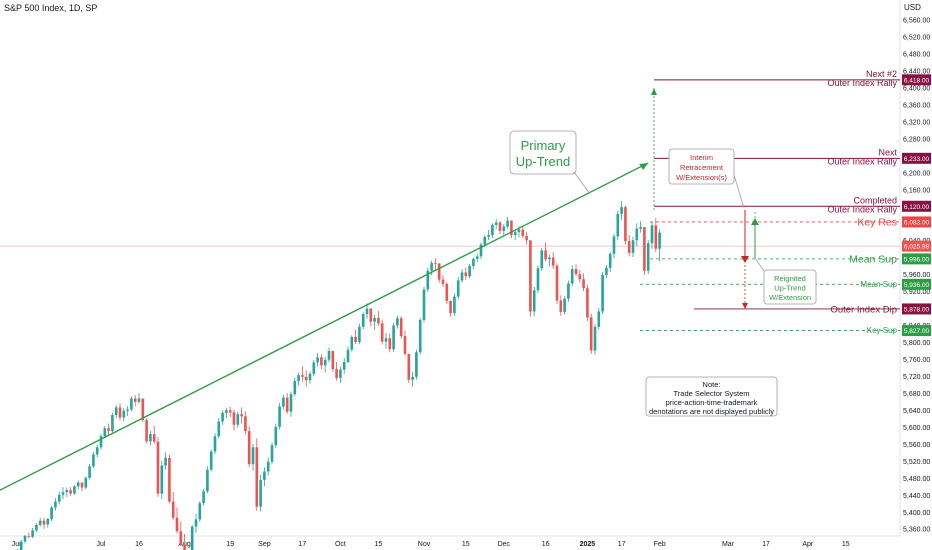 This screenshot has height=550, width=932. I want to click on price-tag-text: 6,418.00, so click(917, 80).